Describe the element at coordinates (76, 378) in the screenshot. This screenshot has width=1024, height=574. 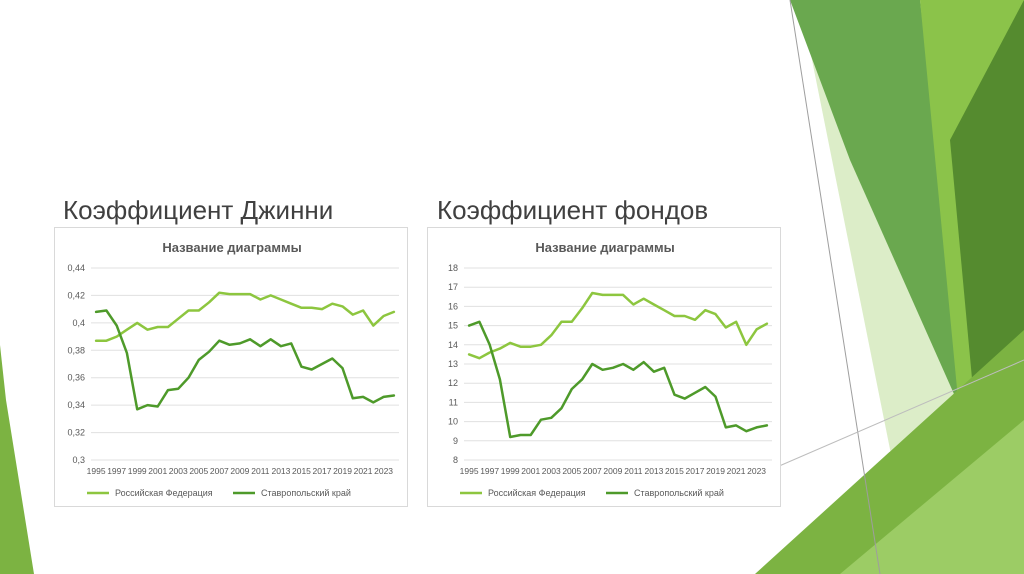
I see `y-tick-label: 0,36` at that location.